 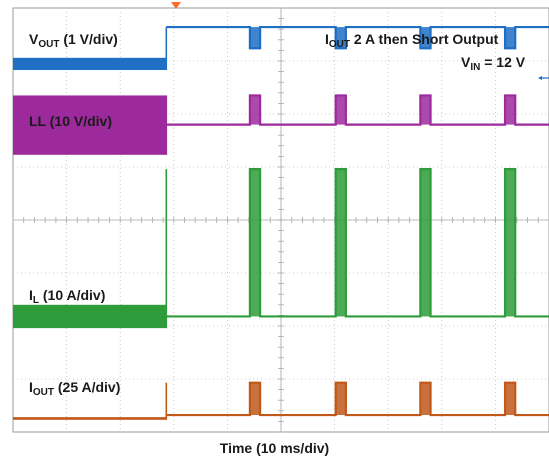 What do you see at coordinates (73, 40) in the screenshot?
I see `vout-label: VOUT (1 V/div)` at bounding box center [73, 40].